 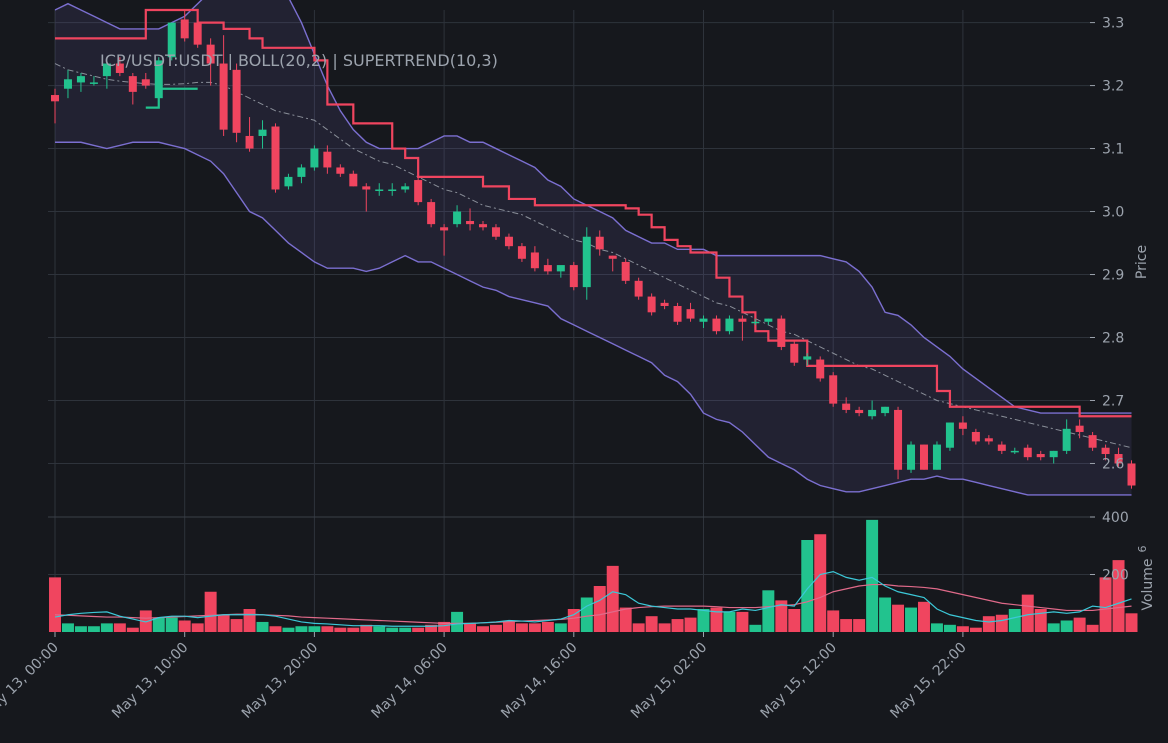 What do you see at coordinates (1113, 464) in the screenshot?
I see `price-tick-label: 2.6` at bounding box center [1113, 464].